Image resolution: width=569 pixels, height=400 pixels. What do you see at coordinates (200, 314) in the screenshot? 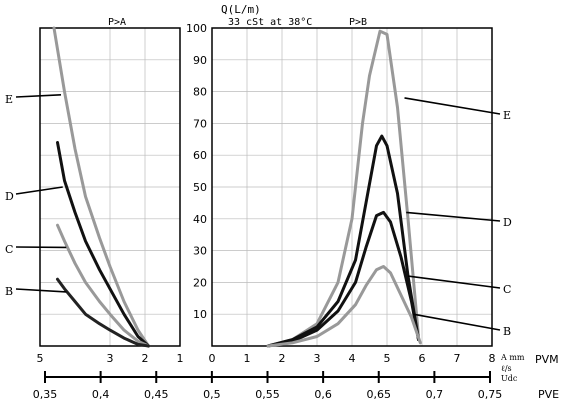
I see `y-tick-label: 10` at bounding box center [200, 314].